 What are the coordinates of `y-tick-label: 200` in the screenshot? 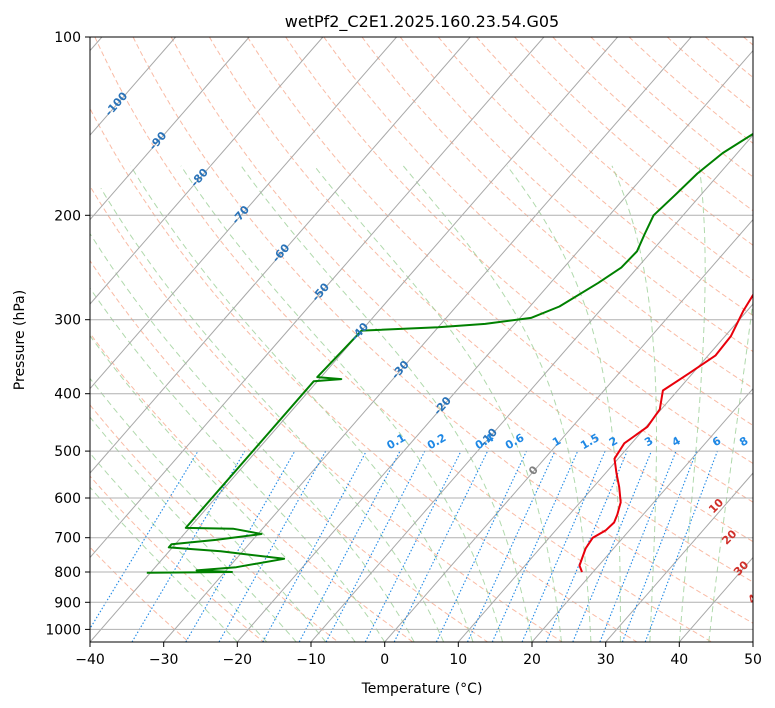 It's located at (67, 216).